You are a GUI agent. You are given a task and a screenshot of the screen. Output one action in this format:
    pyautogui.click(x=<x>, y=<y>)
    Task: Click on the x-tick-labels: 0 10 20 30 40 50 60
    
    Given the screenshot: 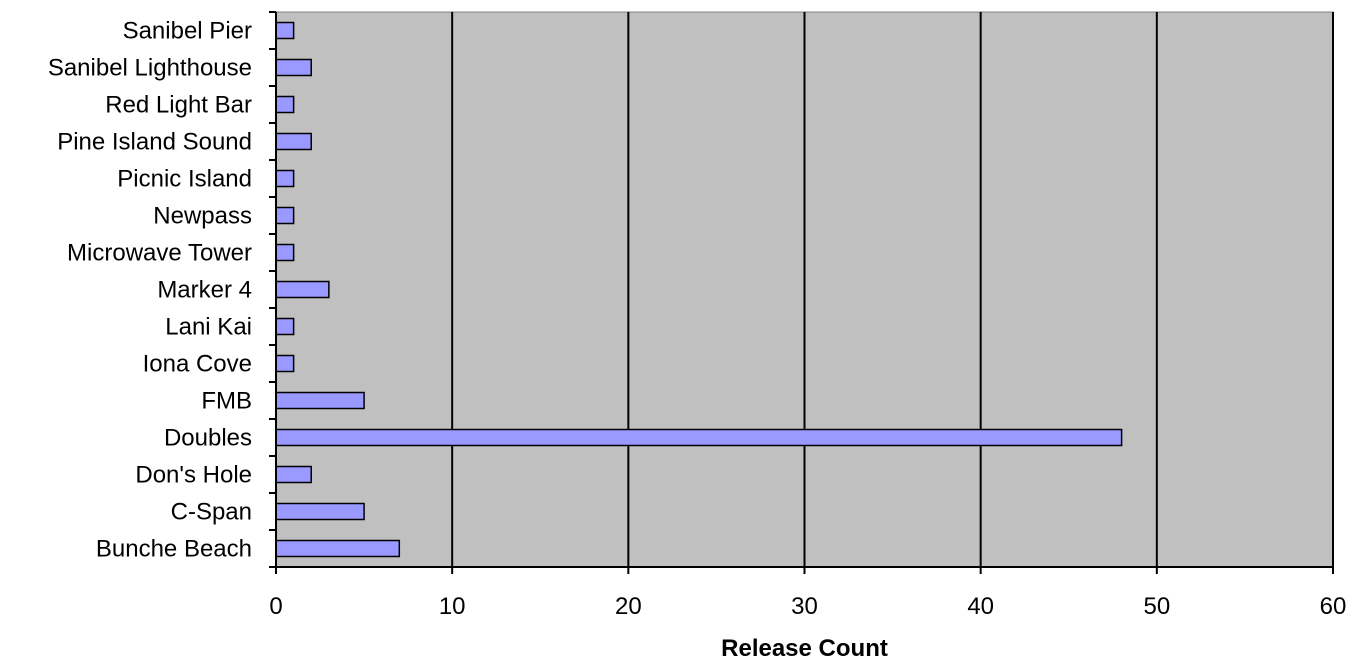 What is the action you would take?
    pyautogui.click(x=807, y=606)
    